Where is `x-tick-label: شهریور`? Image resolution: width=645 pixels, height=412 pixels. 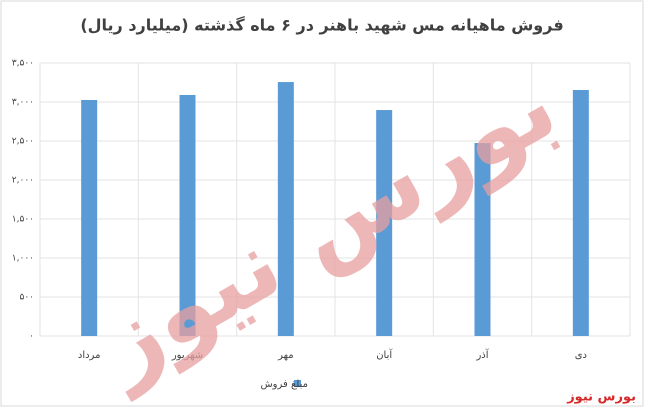 x-tick-label: شهریور is located at coordinates (187, 355).